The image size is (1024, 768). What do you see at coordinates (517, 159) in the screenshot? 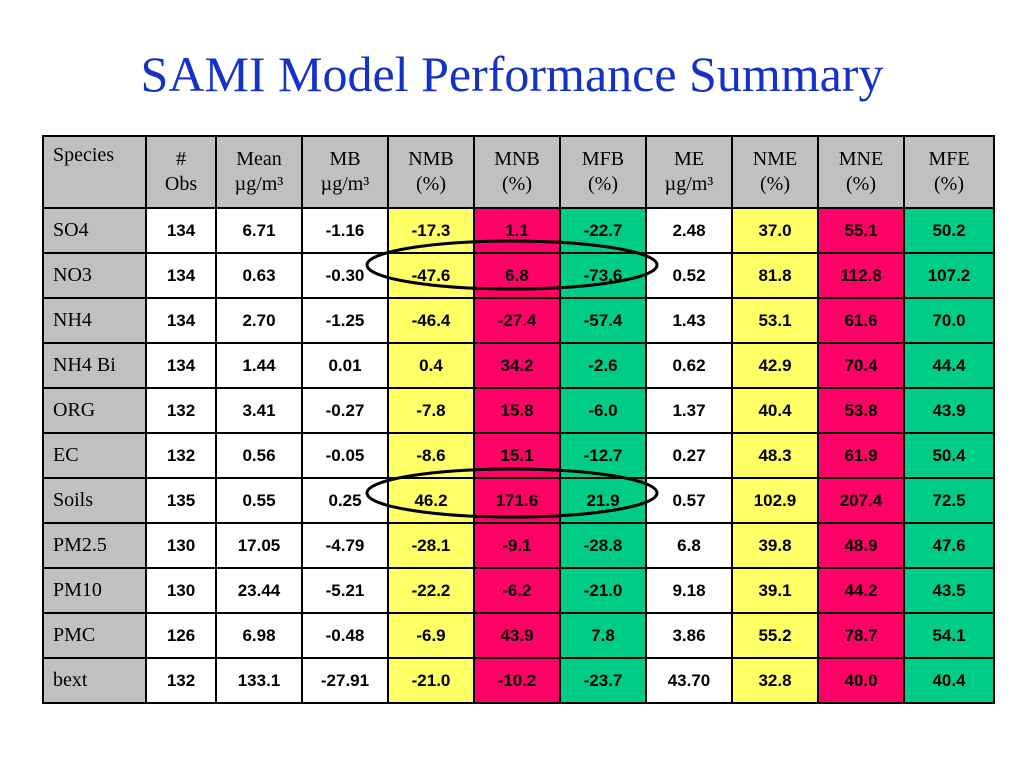
I see `column-header-label: MNB` at bounding box center [517, 159].